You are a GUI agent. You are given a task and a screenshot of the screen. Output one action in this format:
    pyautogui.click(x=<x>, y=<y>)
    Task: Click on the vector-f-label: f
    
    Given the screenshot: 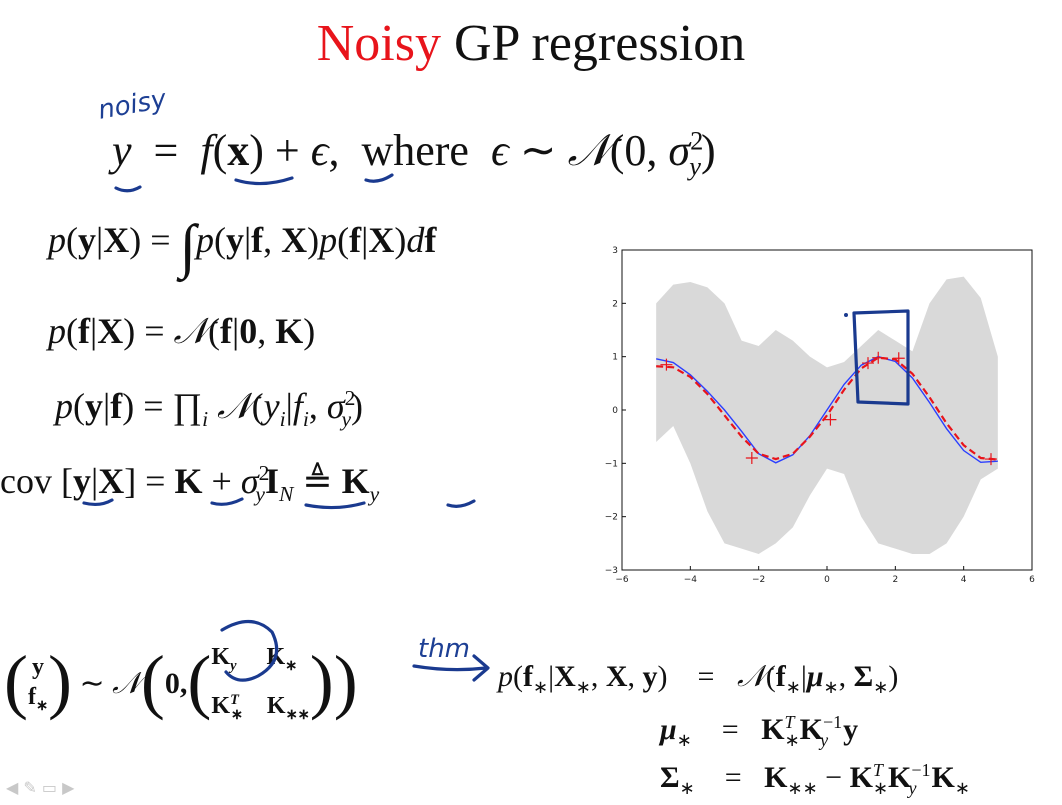 What is the action you would take?
    pyautogui.click(x=31, y=696)
    